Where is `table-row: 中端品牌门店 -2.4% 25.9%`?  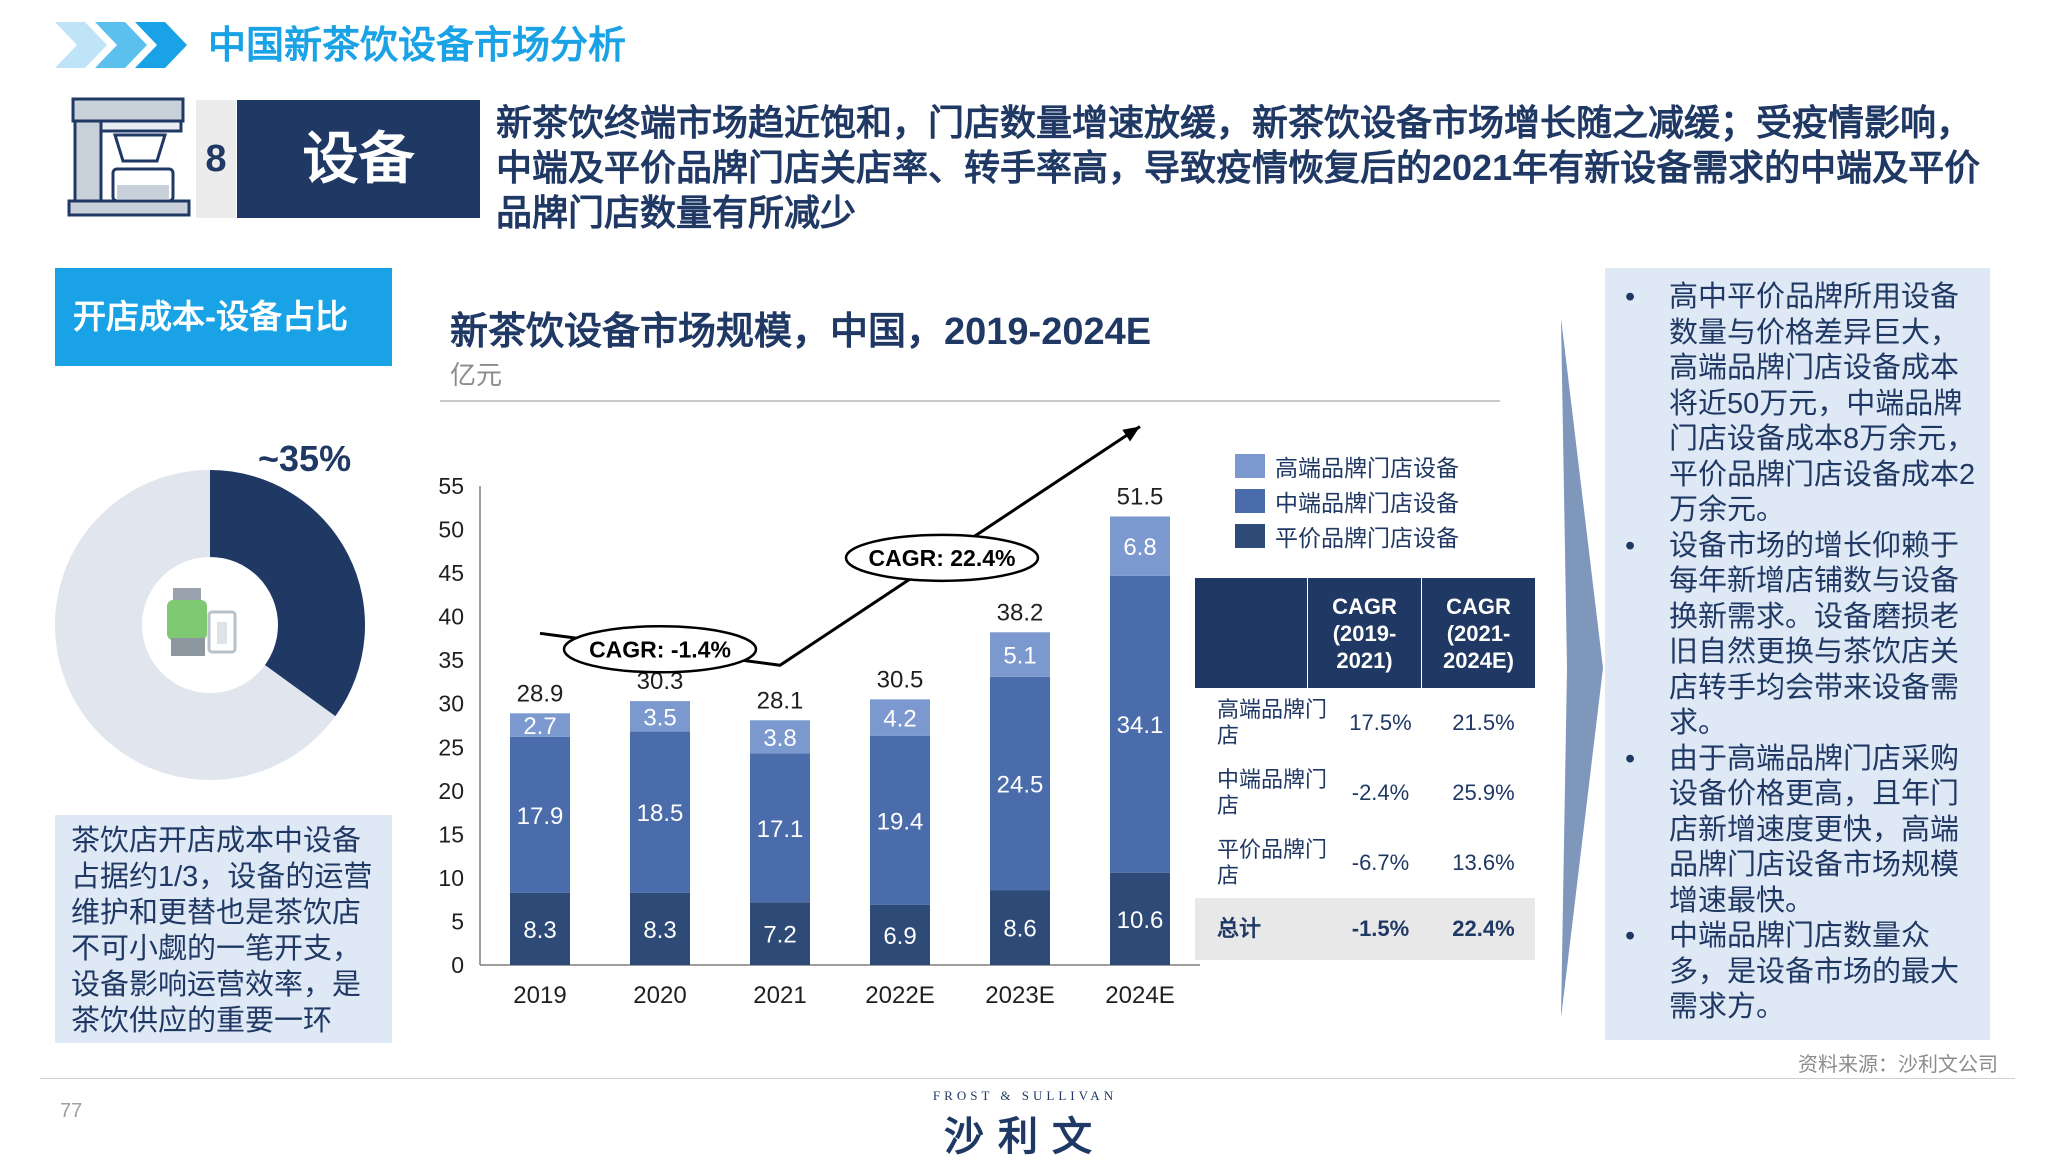 table-row: 中端品牌门店 -2.4% 25.9% is located at coordinates (1365, 793).